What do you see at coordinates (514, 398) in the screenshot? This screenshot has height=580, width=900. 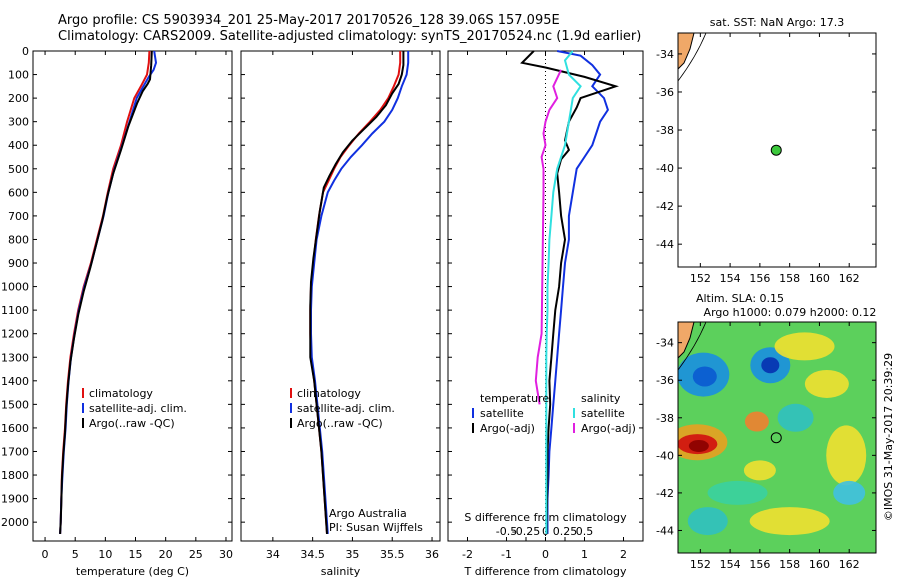 I see `legend-temperature-title: temperature` at bounding box center [514, 398].